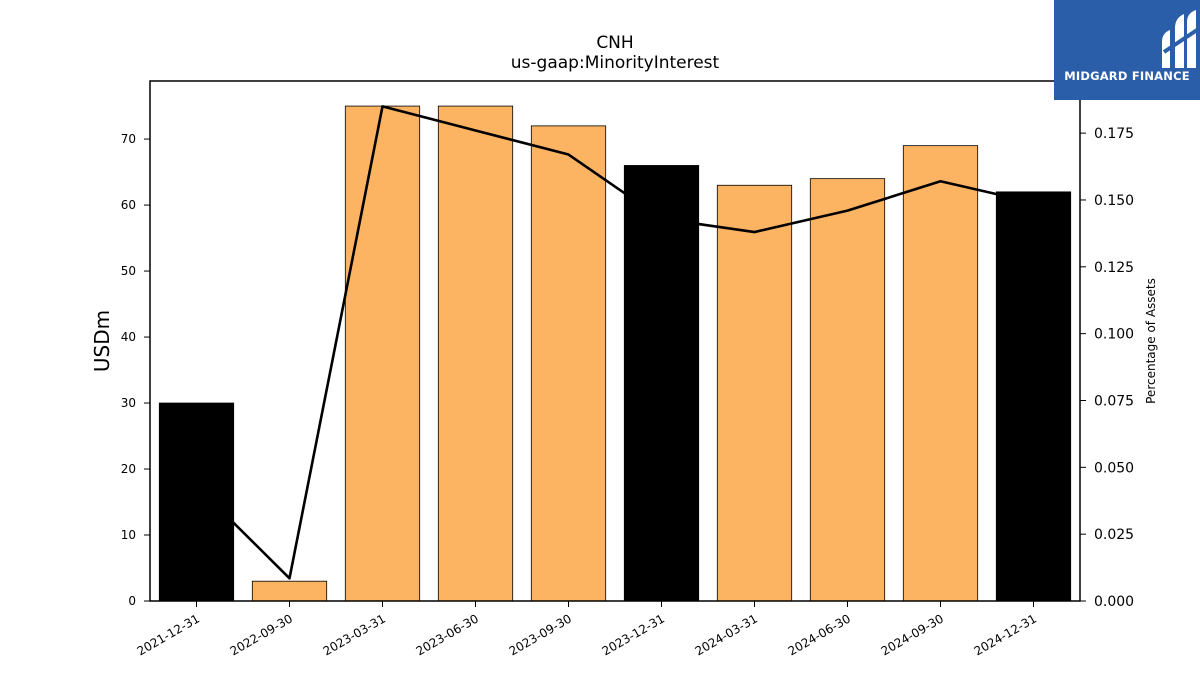  What do you see at coordinates (128, 271) in the screenshot?
I see `y-tick-label: 50` at bounding box center [128, 271].